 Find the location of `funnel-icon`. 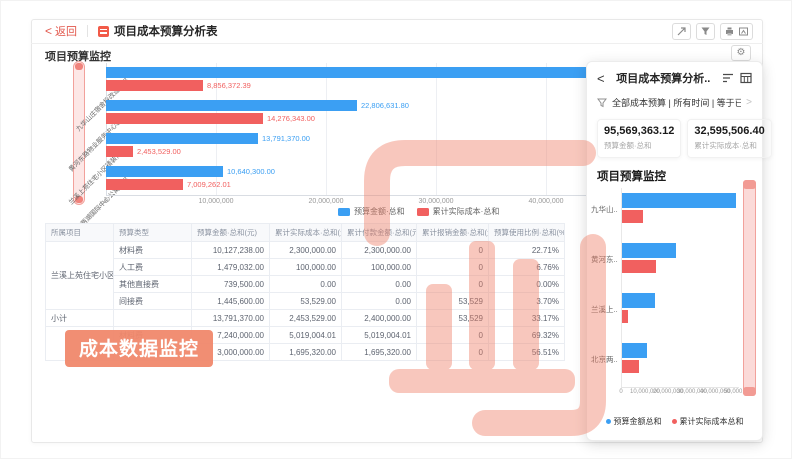

funnel-icon is located at coordinates (602, 102).